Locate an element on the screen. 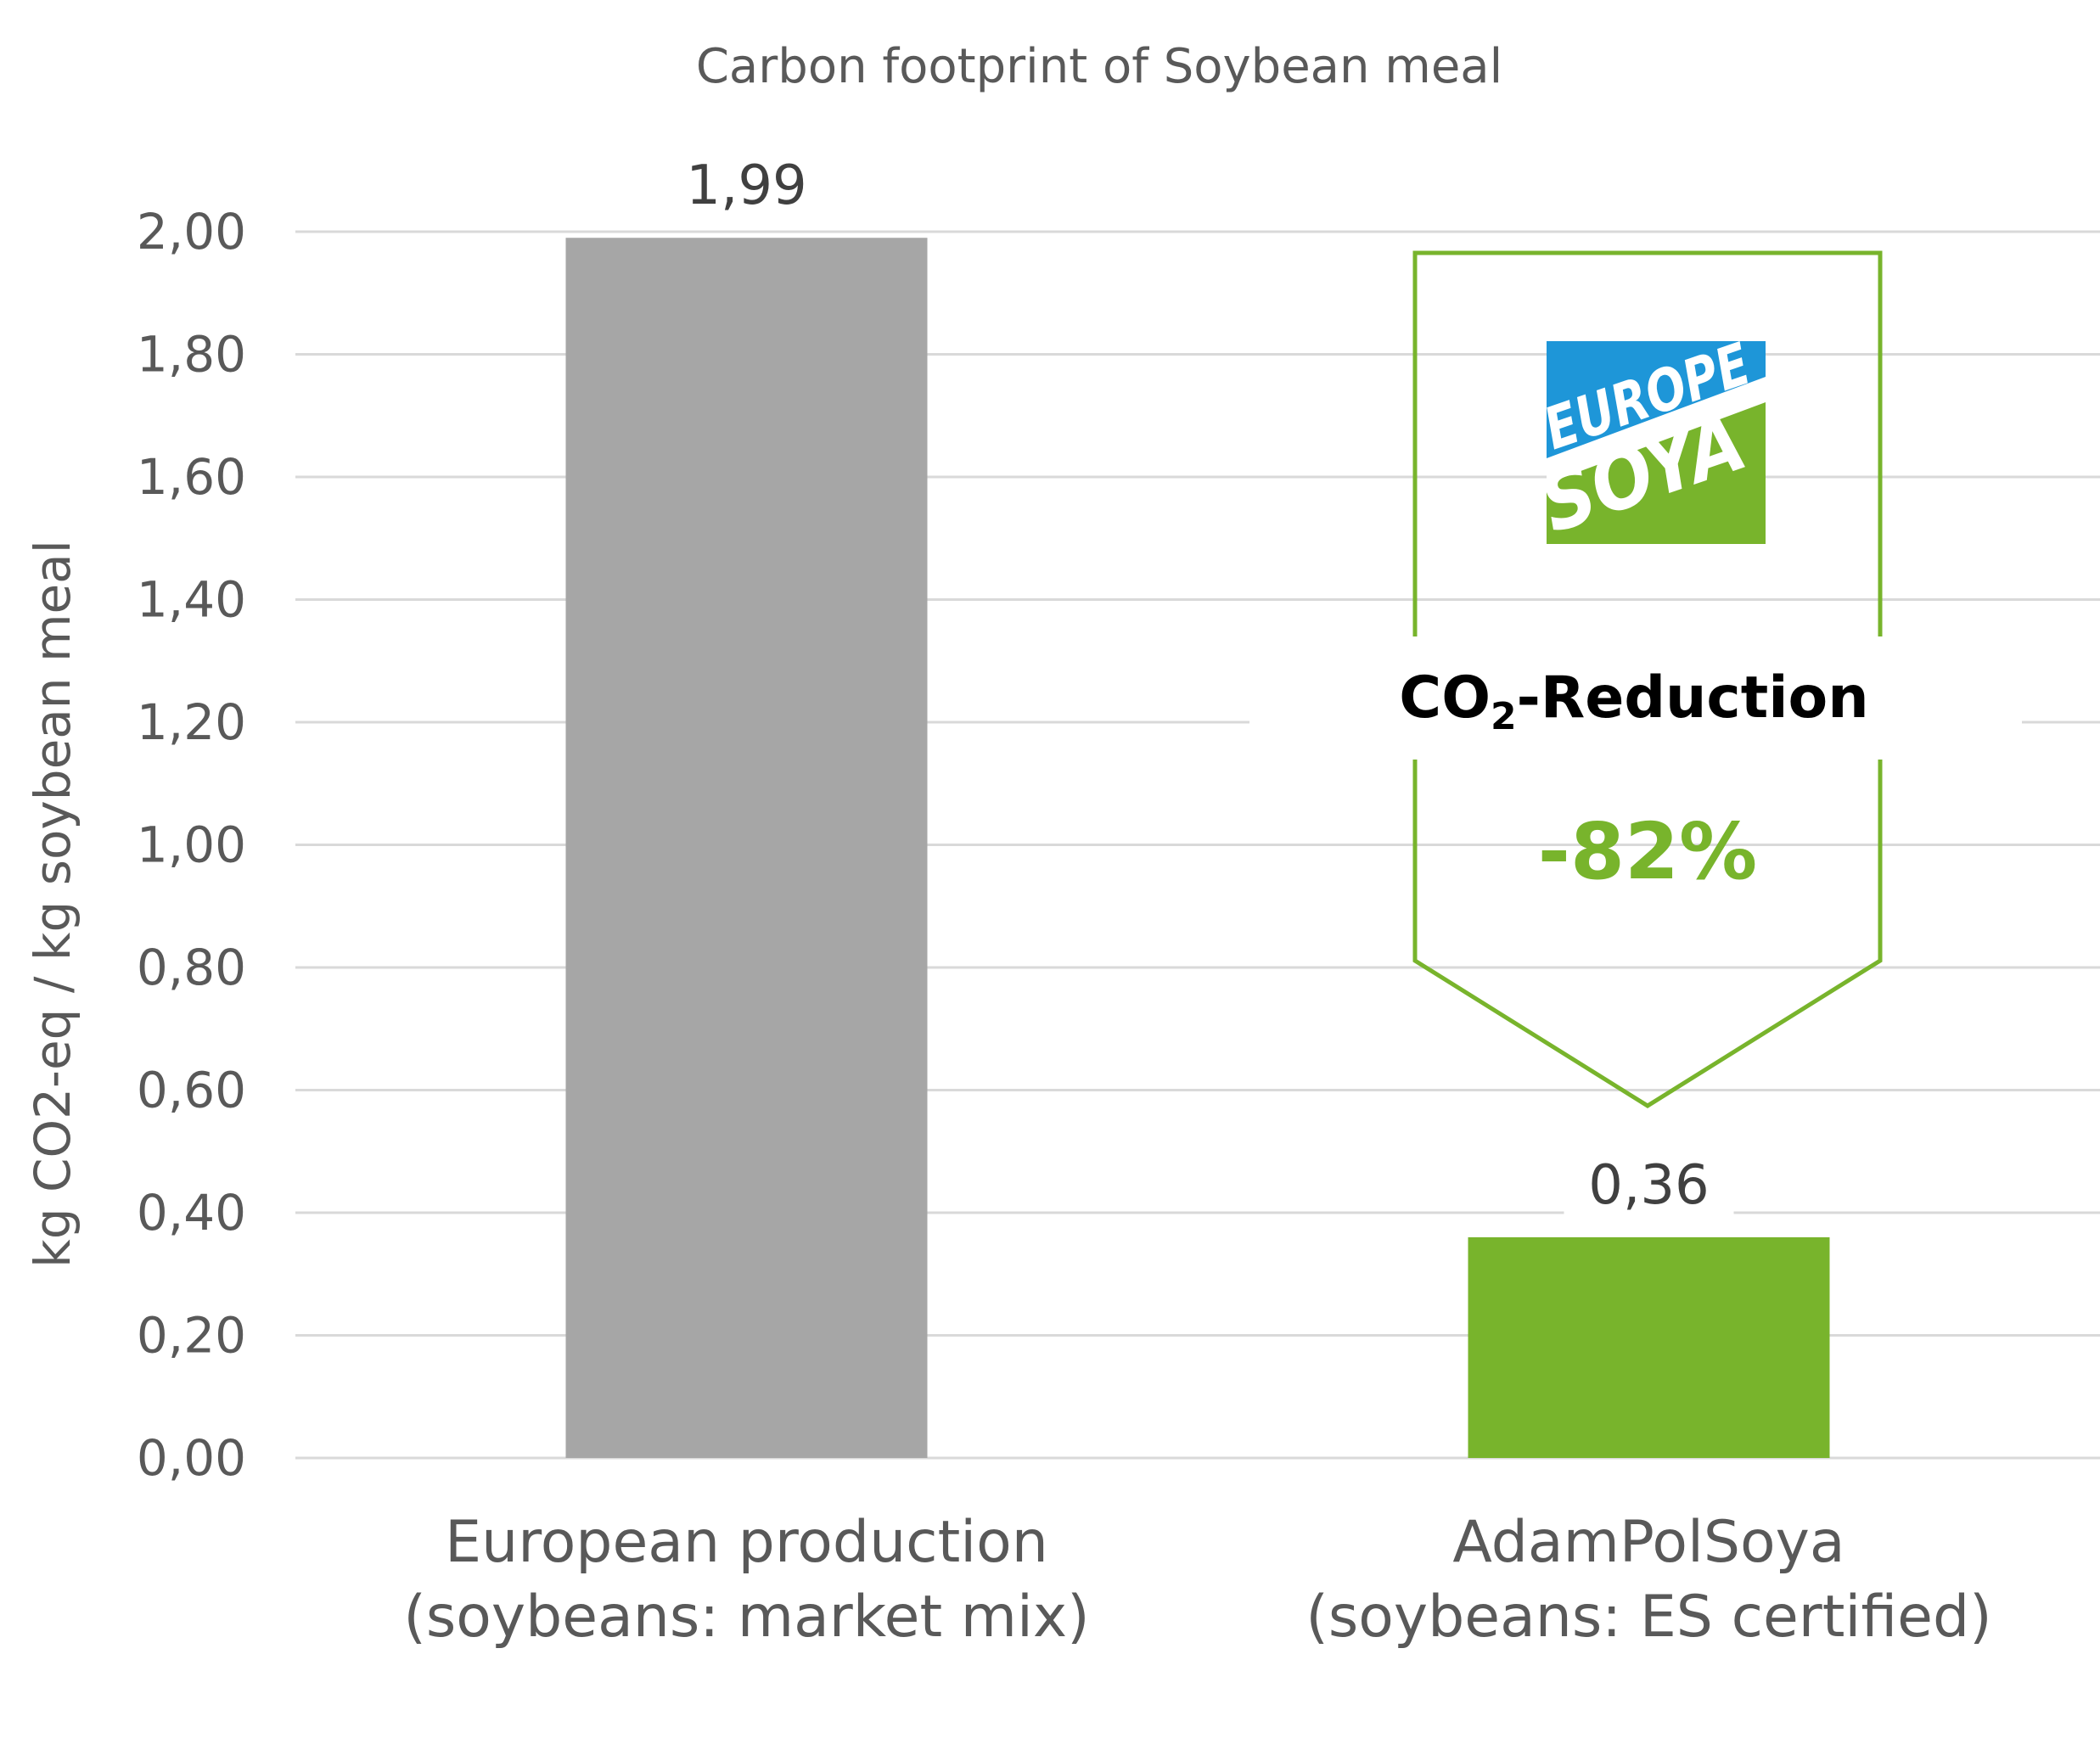  x-tick-label: (soybeans: market mix) is located at coordinates (746, 1617).